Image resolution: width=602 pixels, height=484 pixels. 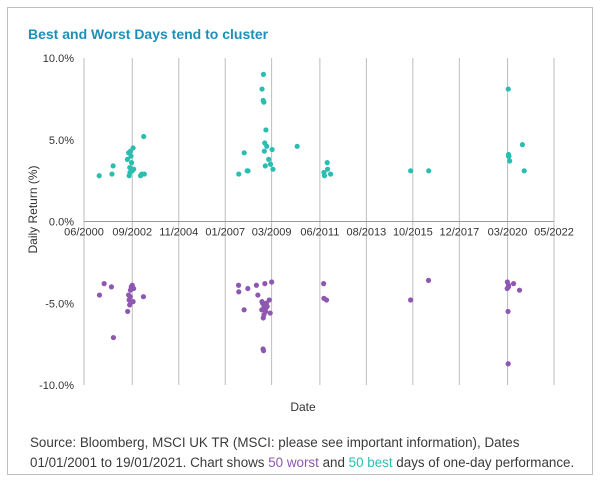 What do you see at coordinates (148, 34) in the screenshot?
I see `chart-title: Best and Worst Days tend to cluster` at bounding box center [148, 34].